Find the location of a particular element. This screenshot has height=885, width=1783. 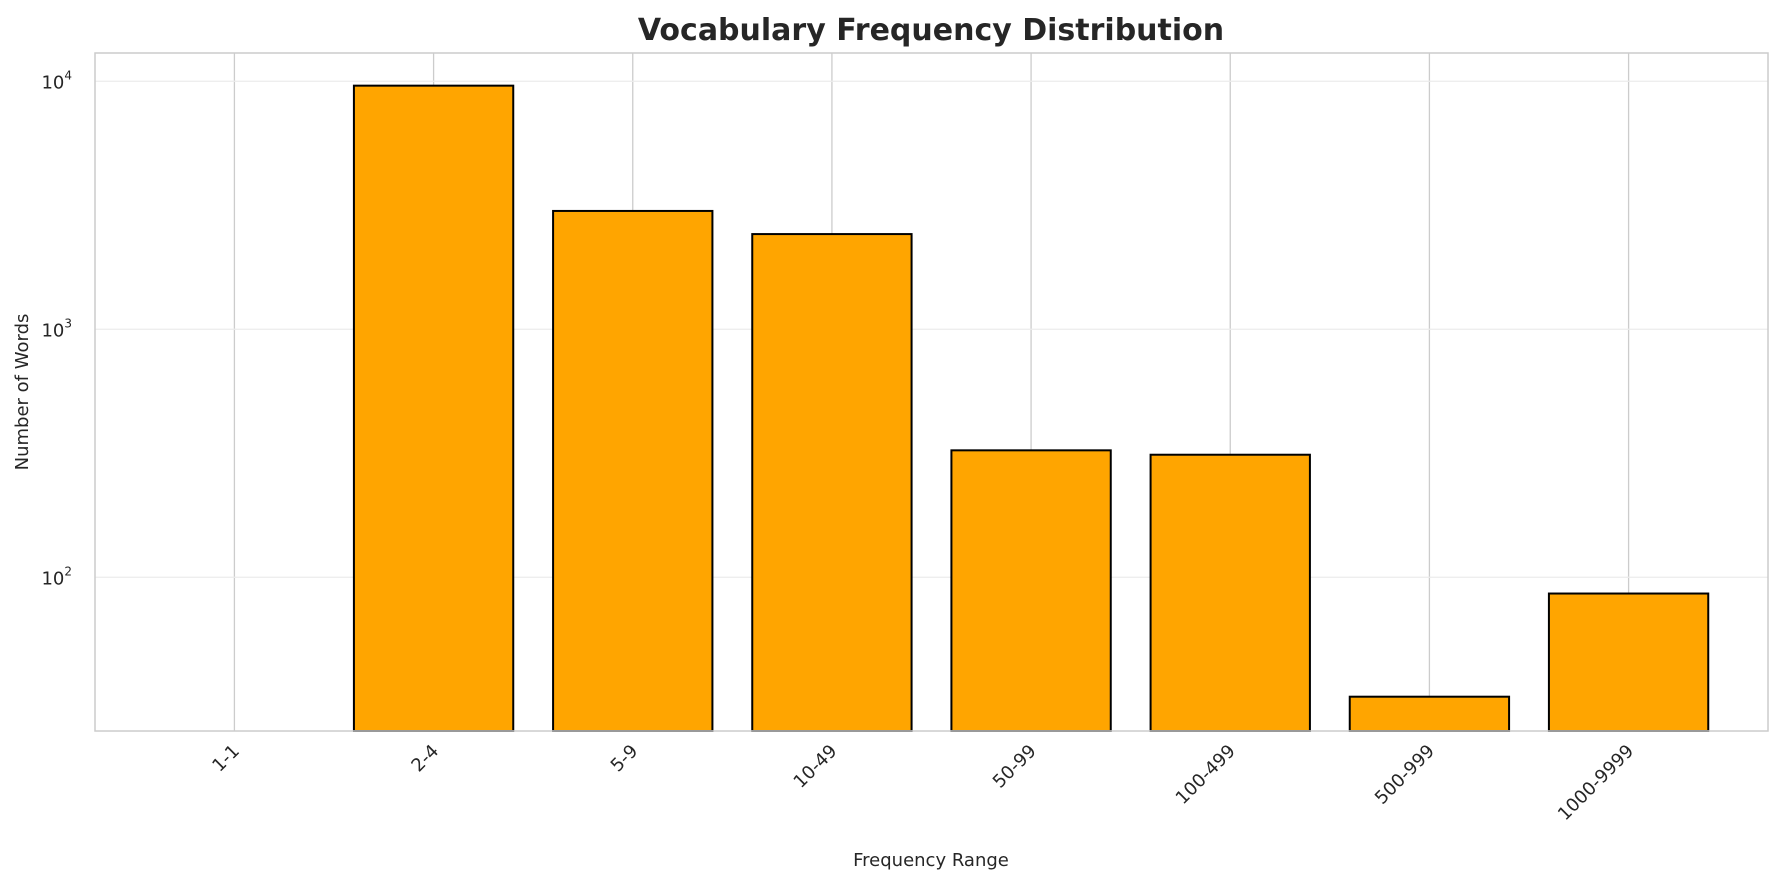

x-tick-label: 500-999 is located at coordinates (1405, 775).